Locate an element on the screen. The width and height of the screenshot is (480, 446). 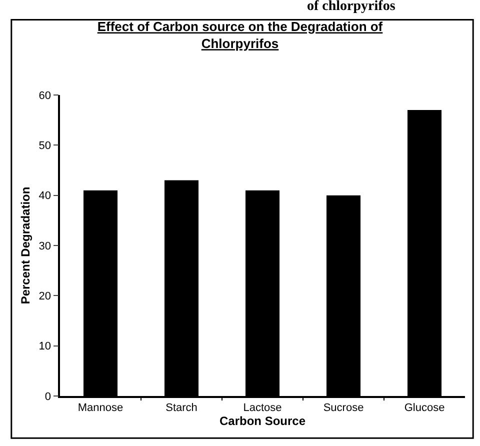
x-tick-label: Starch is located at coordinates (182, 408).